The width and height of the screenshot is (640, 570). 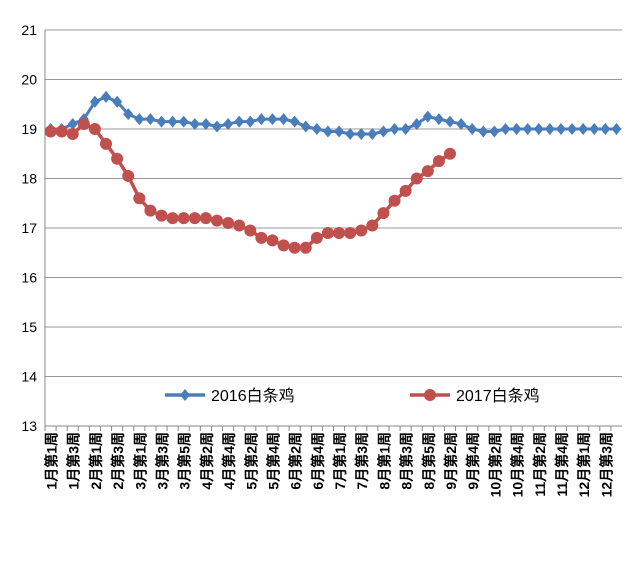 What do you see at coordinates (29, 129) in the screenshot?
I see `y-tick-label: 19` at bounding box center [29, 129].